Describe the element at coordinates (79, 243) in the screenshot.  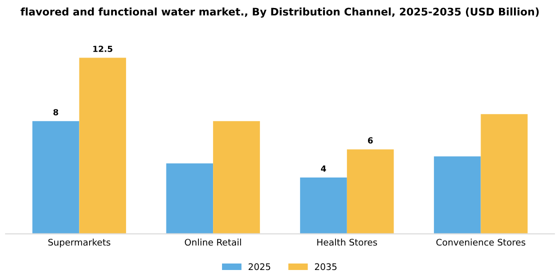
I see `x-tick-label: Supermarkets` at that location.